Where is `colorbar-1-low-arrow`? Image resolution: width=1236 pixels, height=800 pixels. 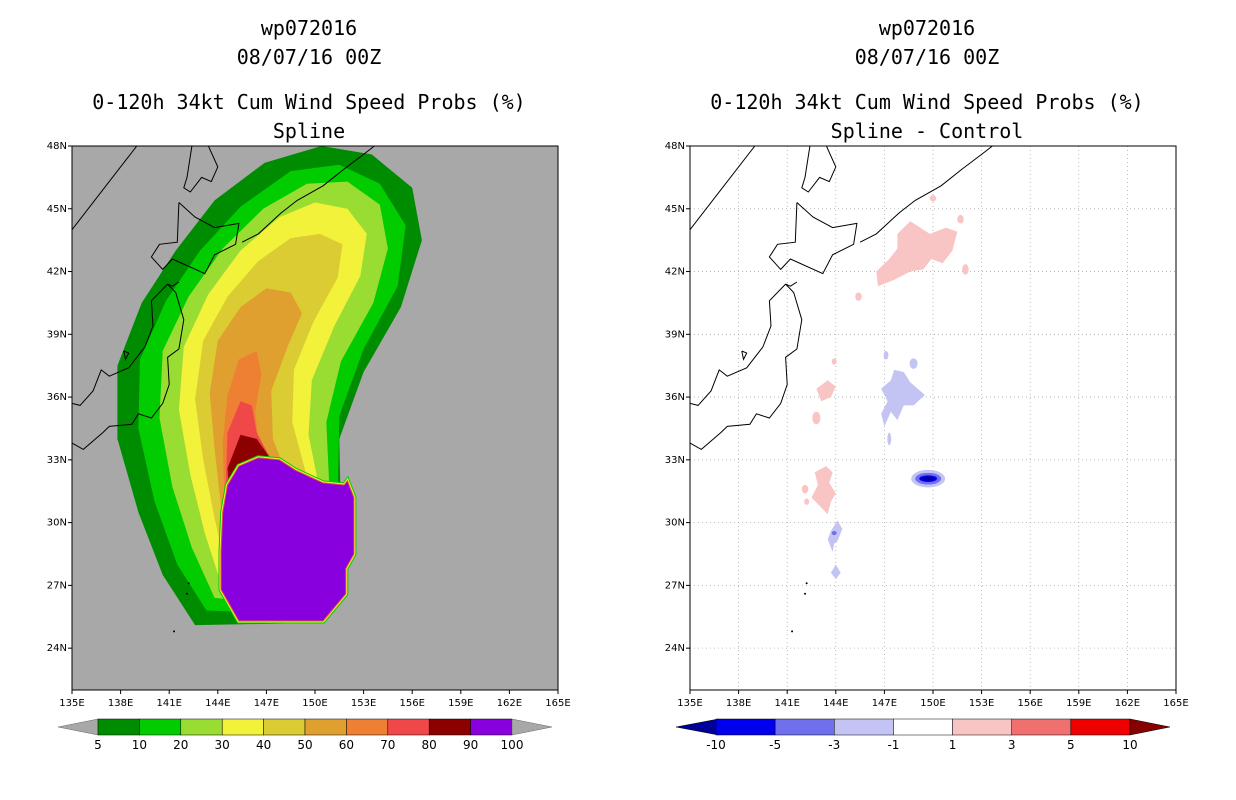
colorbar-1-low-arrow is located at coordinates (697, 727).